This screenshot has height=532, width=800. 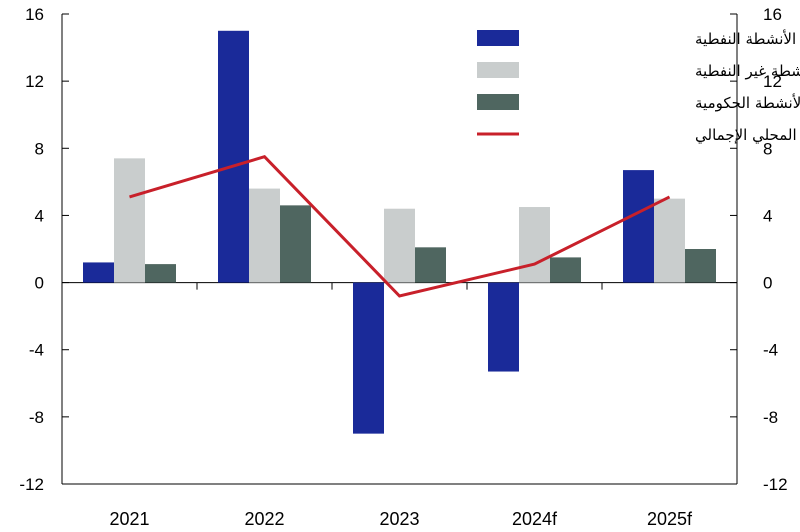 What do you see at coordinates (129, 519) in the screenshot?
I see `x-tick-label: 2021` at bounding box center [129, 519].